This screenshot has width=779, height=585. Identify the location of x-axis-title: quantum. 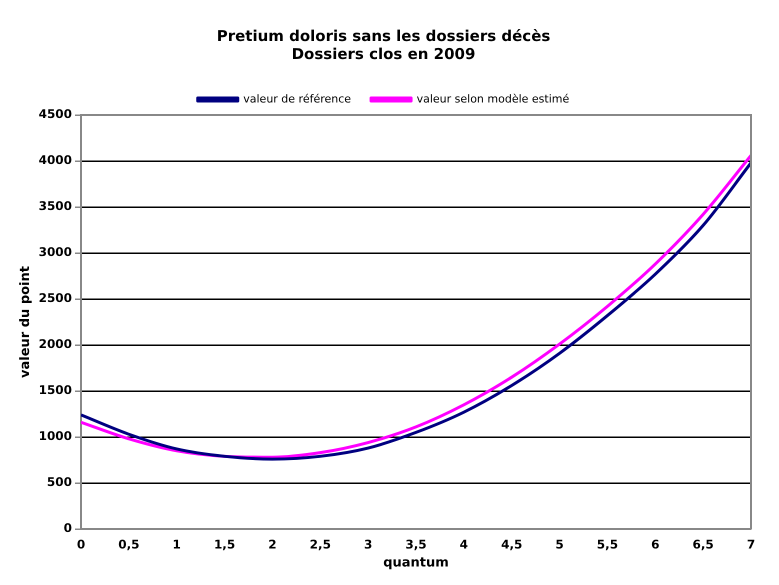
(416, 563).